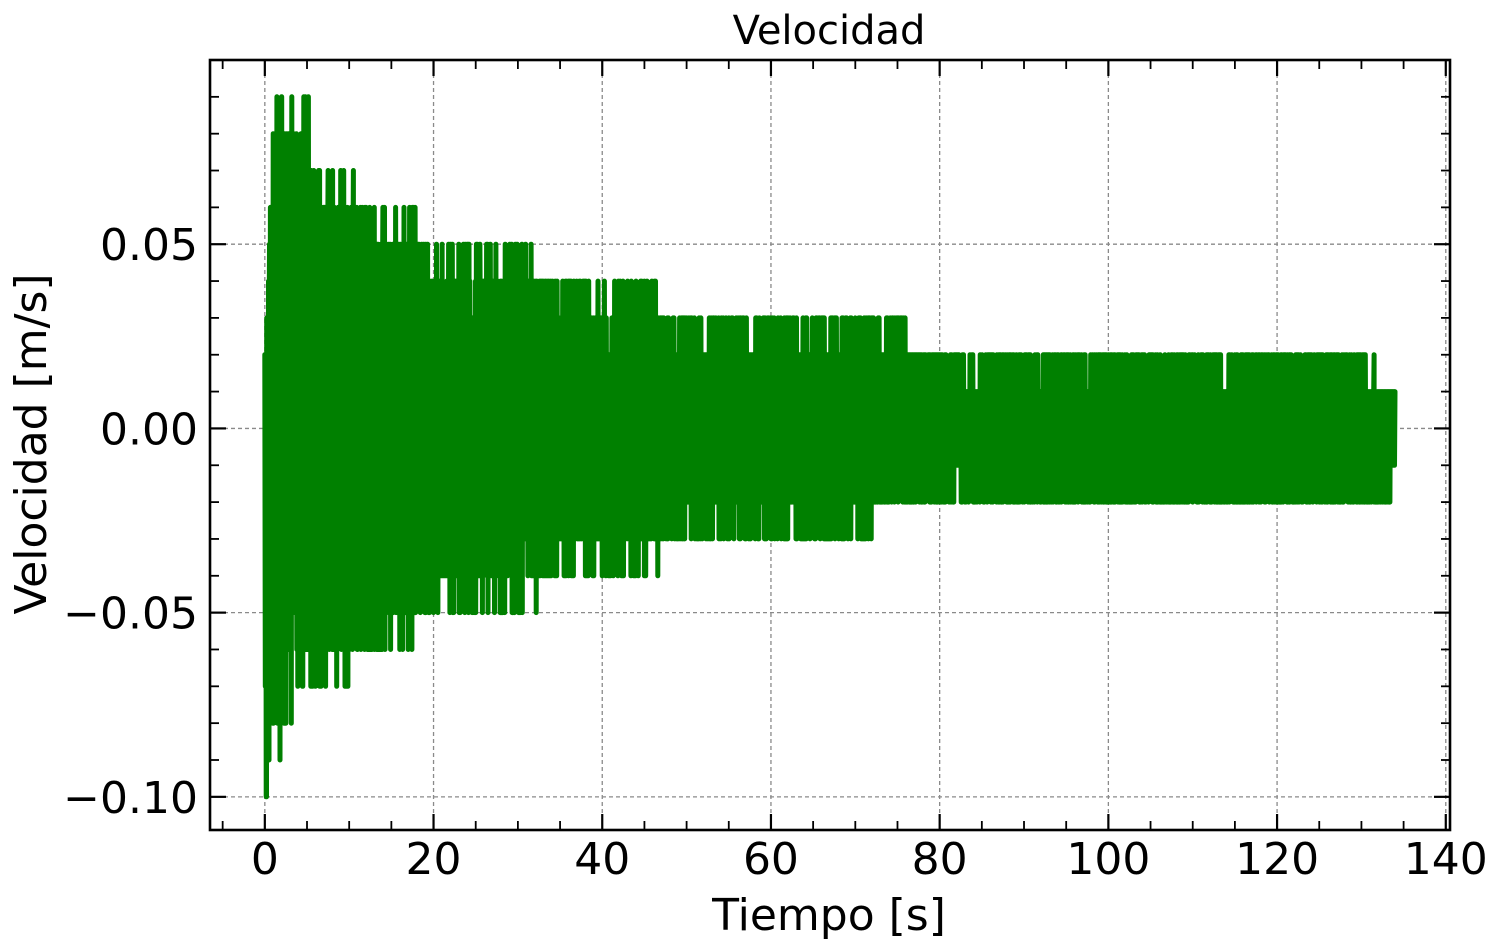  I want to click on x-tick-labels: 0 20 40 60 80 100 120 140, so click(869, 859).